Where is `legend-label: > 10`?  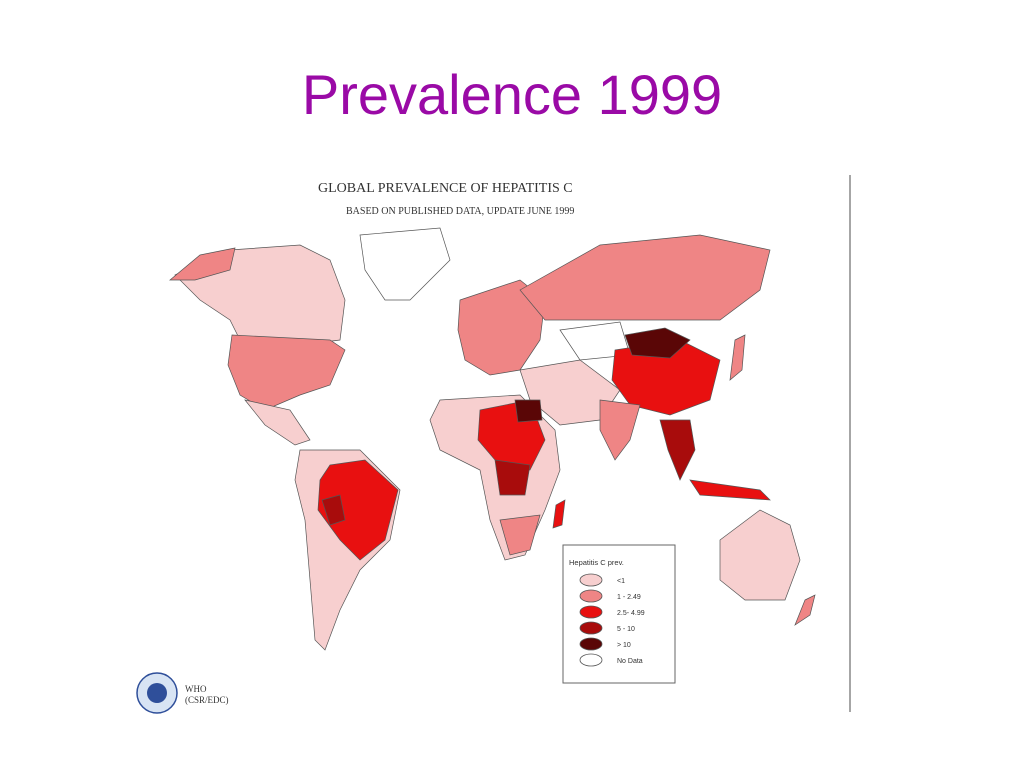
legend-label: > 10 is located at coordinates (624, 645).